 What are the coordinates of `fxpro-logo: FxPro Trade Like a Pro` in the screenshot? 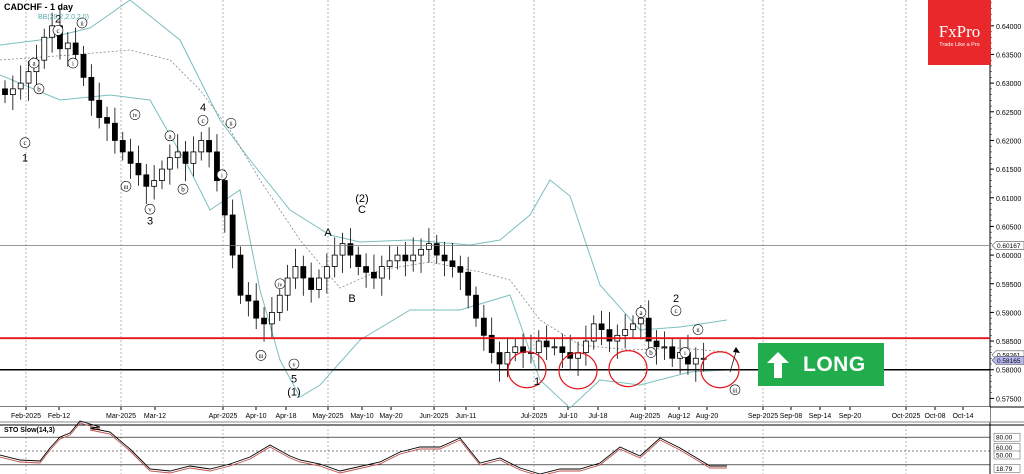 It's located at (959, 32).